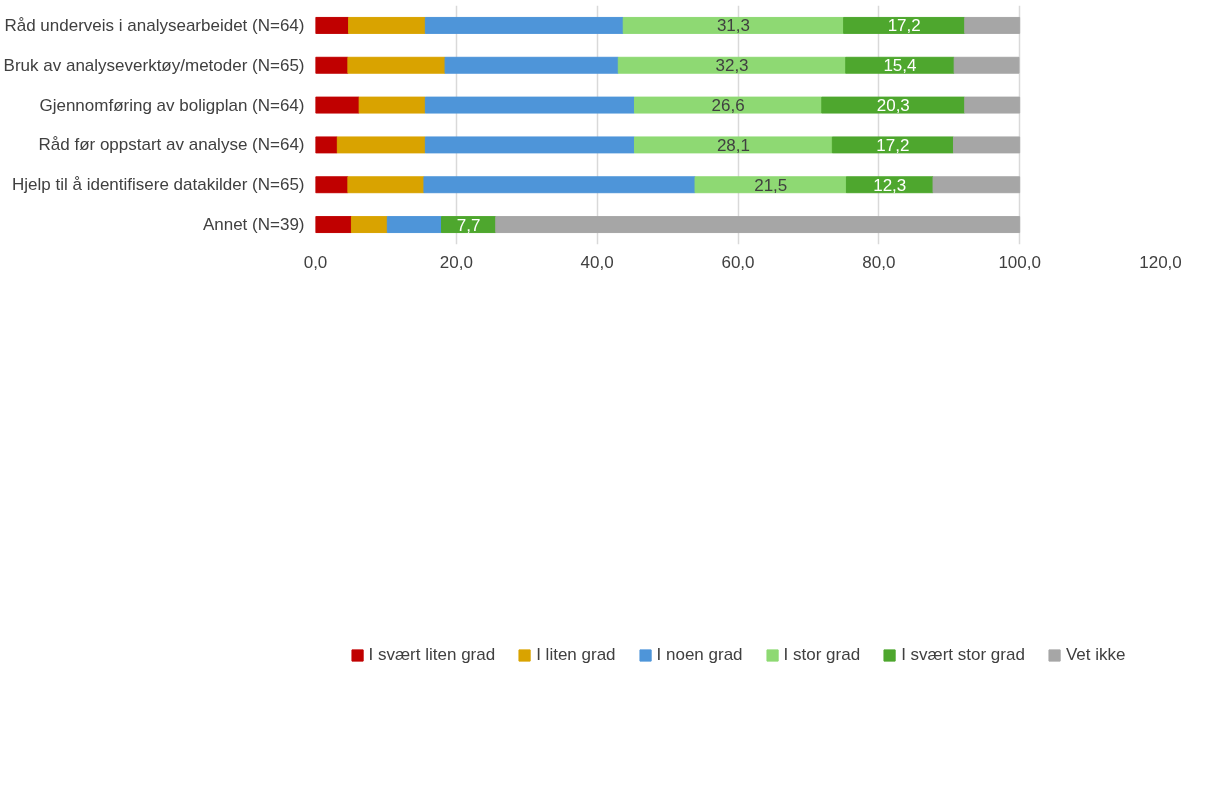 This screenshot has width=1213, height=800. I want to click on legend-label: I svært liten grad, so click(432, 655).